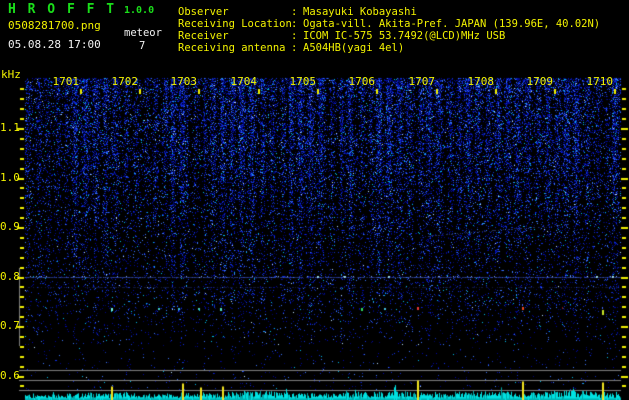  Describe the element at coordinates (139, 10) in the screenshot. I see `app-version: 1.0.0` at that location.